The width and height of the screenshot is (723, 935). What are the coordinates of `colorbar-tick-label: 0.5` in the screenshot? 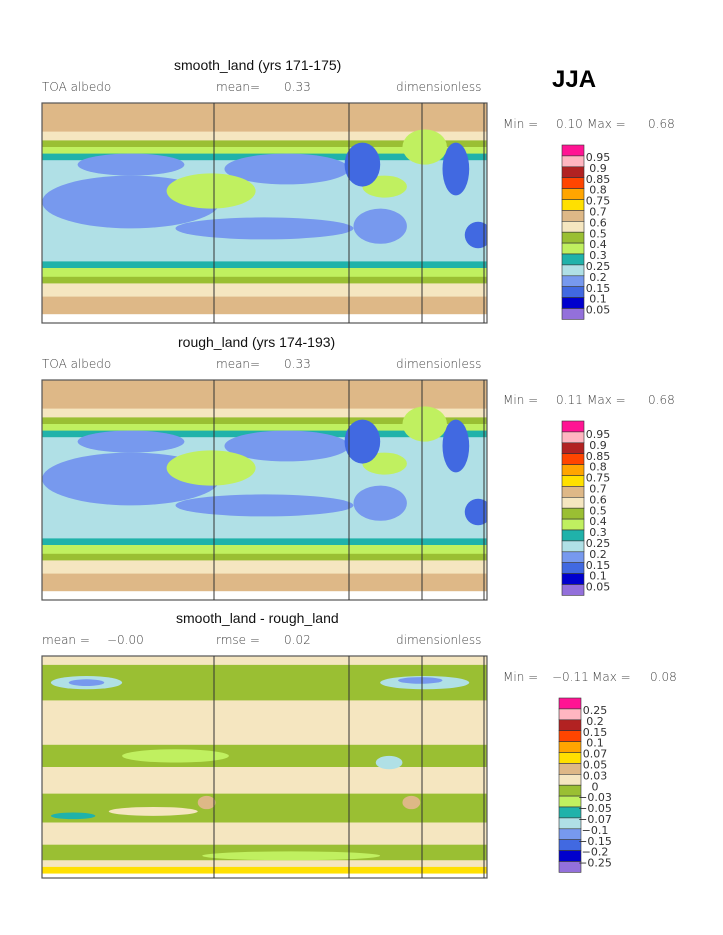 It's located at (598, 233).